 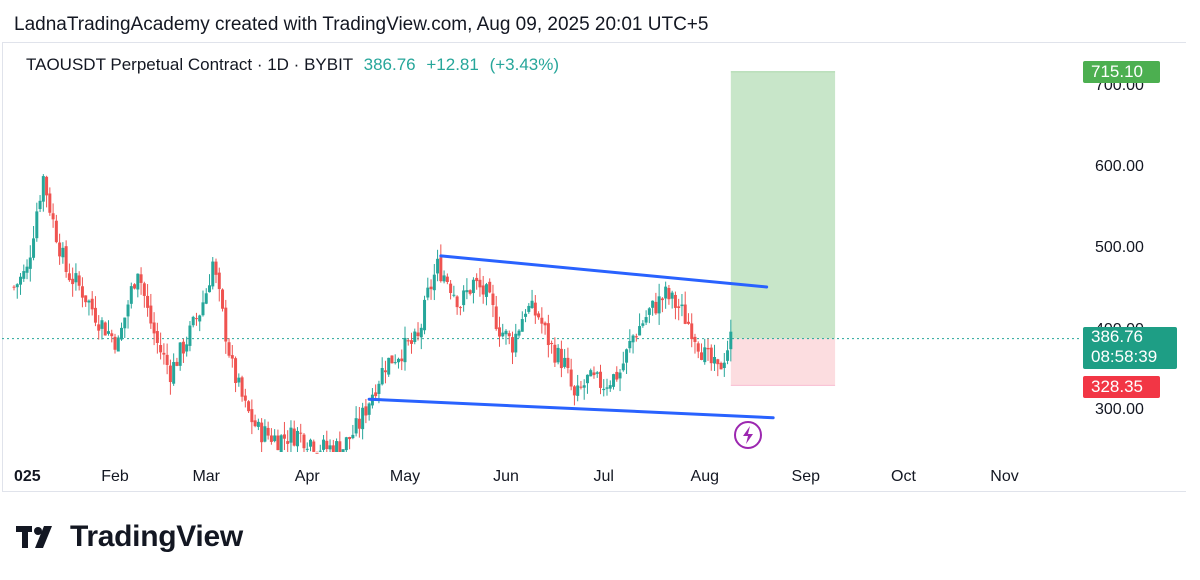 I want to click on x-tick-label: May, so click(x=405, y=476).